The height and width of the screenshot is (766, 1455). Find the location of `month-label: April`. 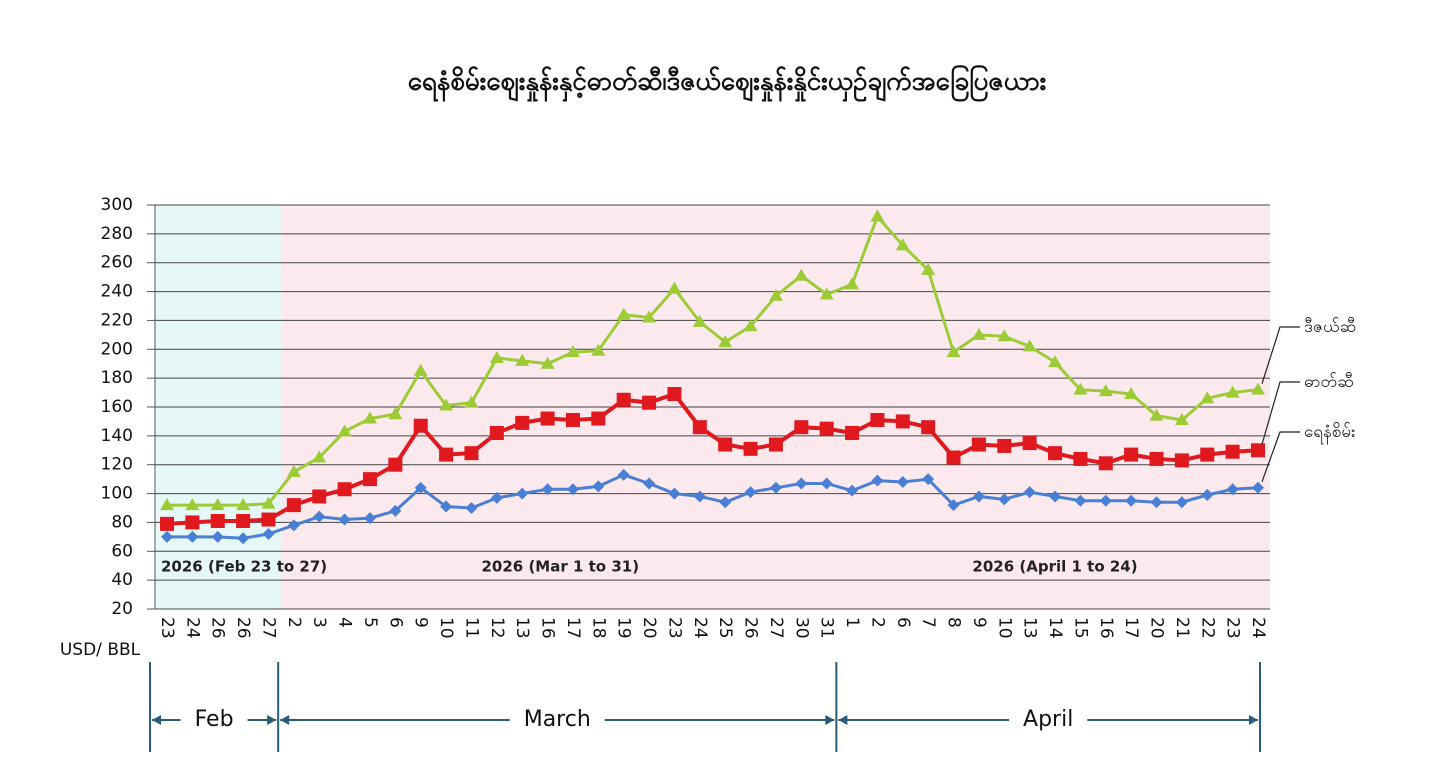

month-label: April is located at coordinates (1048, 719).